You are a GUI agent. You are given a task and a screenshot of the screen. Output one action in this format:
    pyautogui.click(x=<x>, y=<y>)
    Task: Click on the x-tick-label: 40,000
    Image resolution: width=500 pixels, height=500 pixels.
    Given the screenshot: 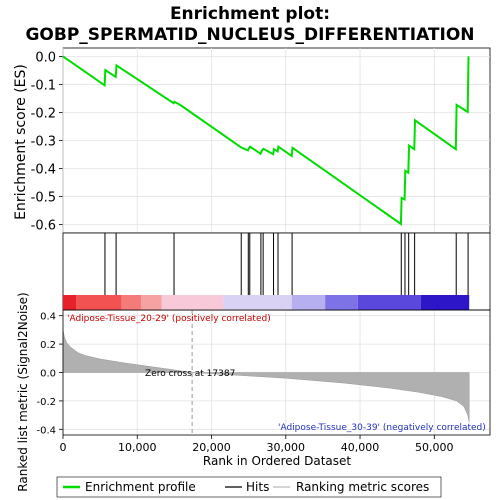 What is the action you would take?
    pyautogui.click(x=360, y=447)
    